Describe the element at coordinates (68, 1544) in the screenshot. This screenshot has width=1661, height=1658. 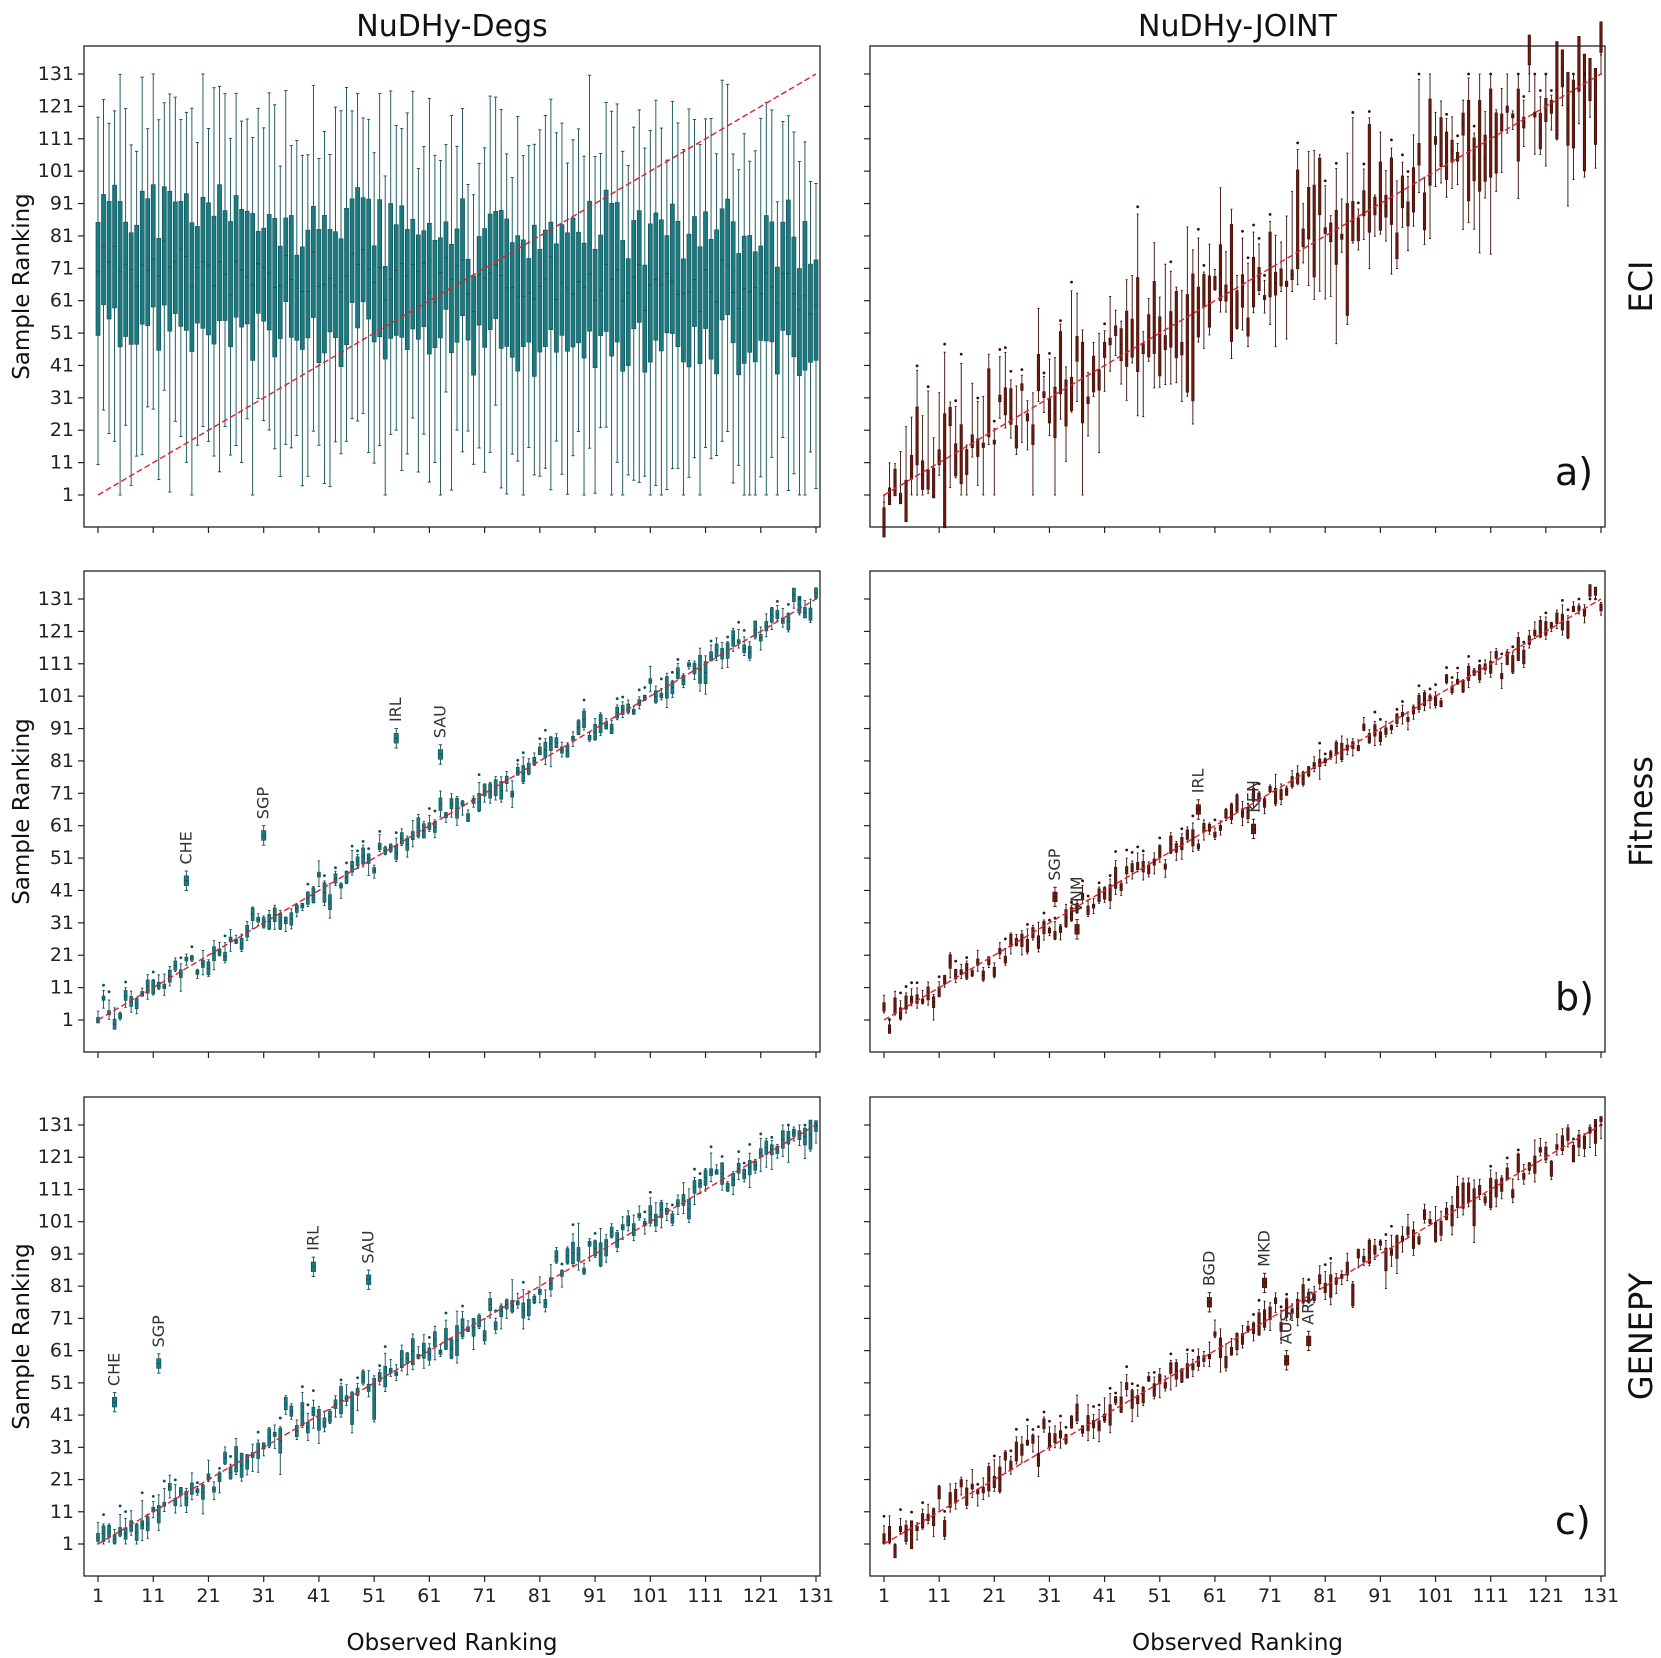
I see `y-tick-label: 1` at that location.